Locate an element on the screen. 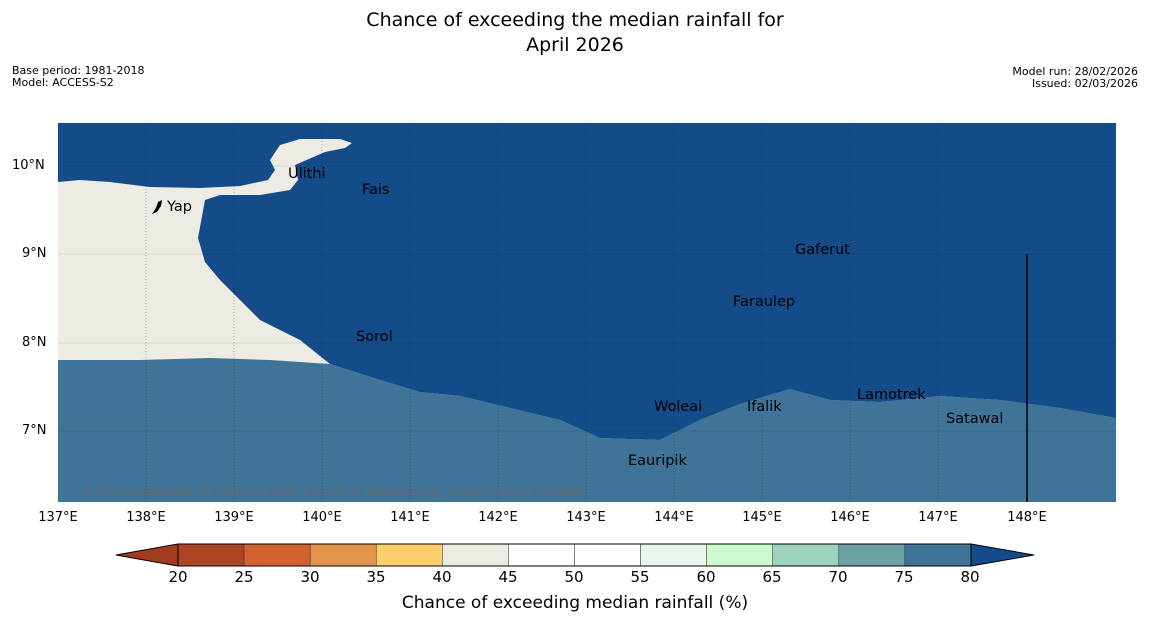  lat-label-7: 7°N is located at coordinates (34, 430).